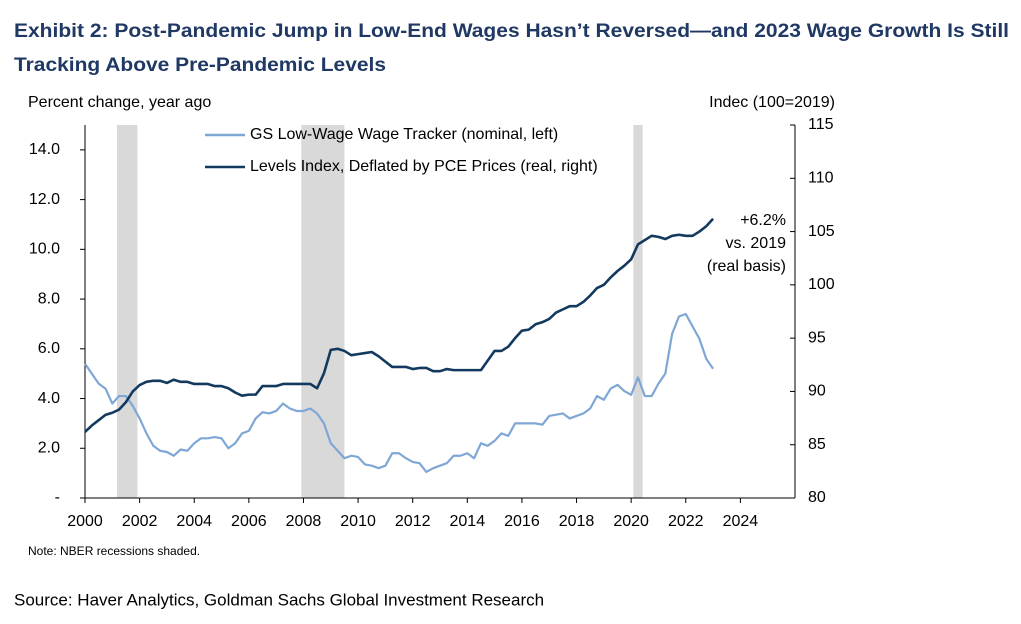 The image size is (1021, 624). Describe the element at coordinates (772, 102) in the screenshot. I see `y2-axis-label: Indec (100=2019)` at that location.